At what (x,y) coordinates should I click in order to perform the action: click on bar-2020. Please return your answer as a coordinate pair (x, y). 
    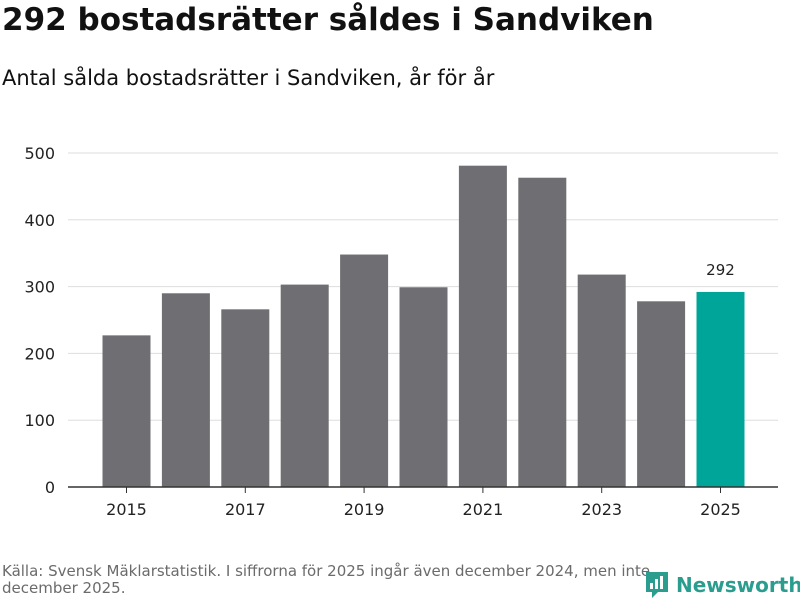
    Looking at the image, I should click on (423, 387).